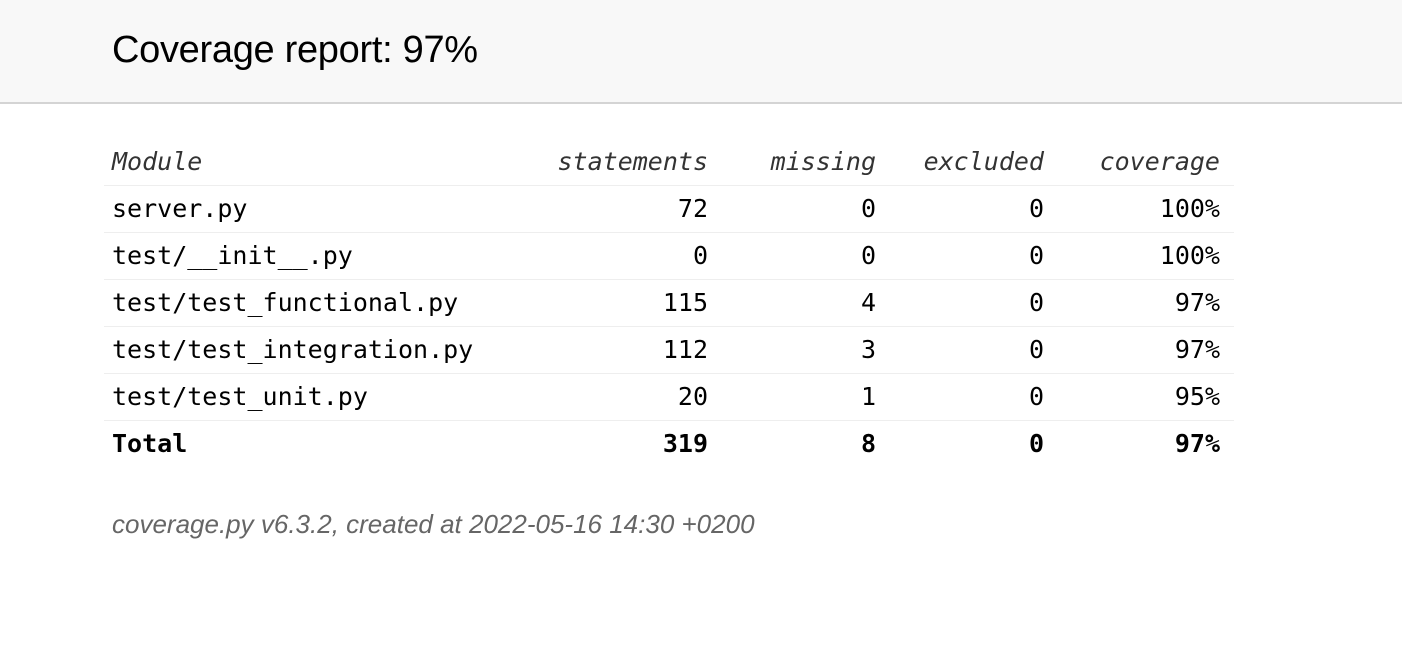 This screenshot has height=646, width=1402. What do you see at coordinates (620, 303) in the screenshot?
I see `statements-cell: 115` at bounding box center [620, 303].